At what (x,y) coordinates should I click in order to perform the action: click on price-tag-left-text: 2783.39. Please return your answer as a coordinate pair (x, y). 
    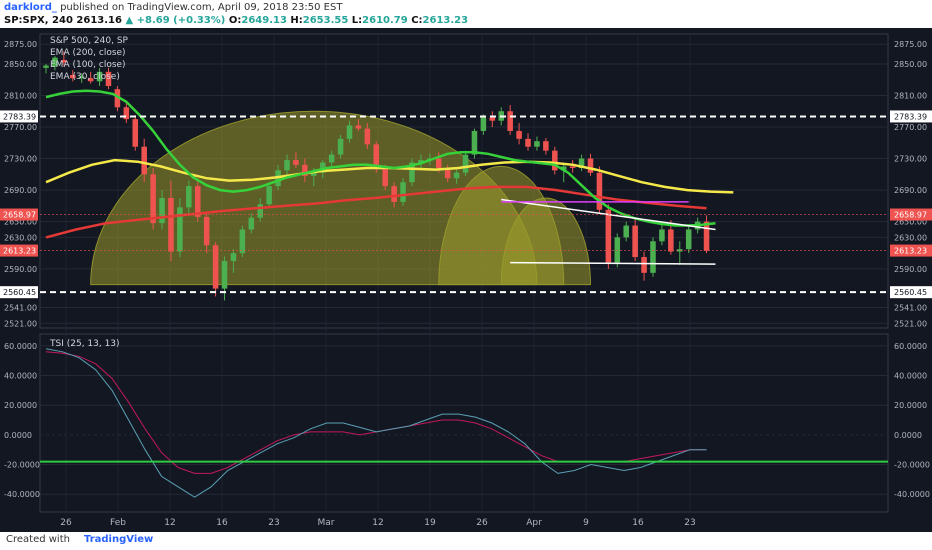
    Looking at the image, I should click on (19, 116).